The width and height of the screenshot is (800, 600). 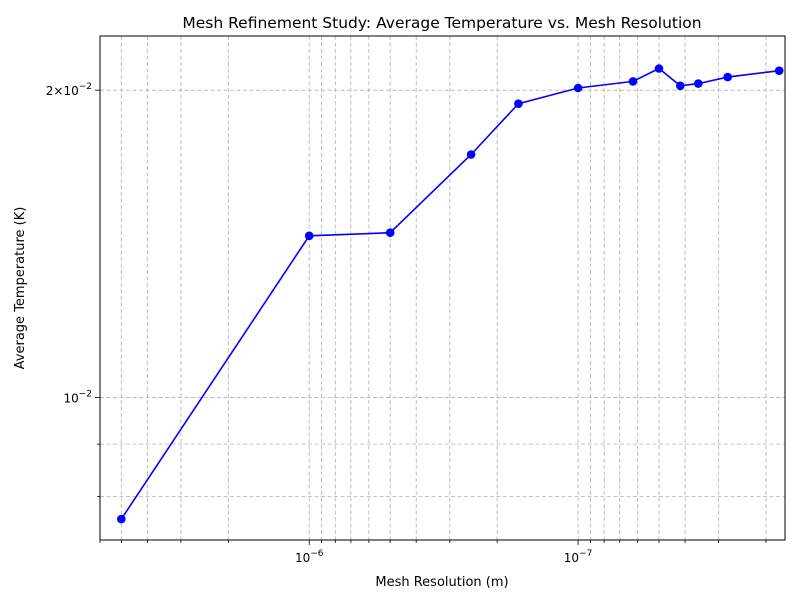 What do you see at coordinates (441, 582) in the screenshot?
I see `x-axis-label: Mesh Resolution (m)` at bounding box center [441, 582].